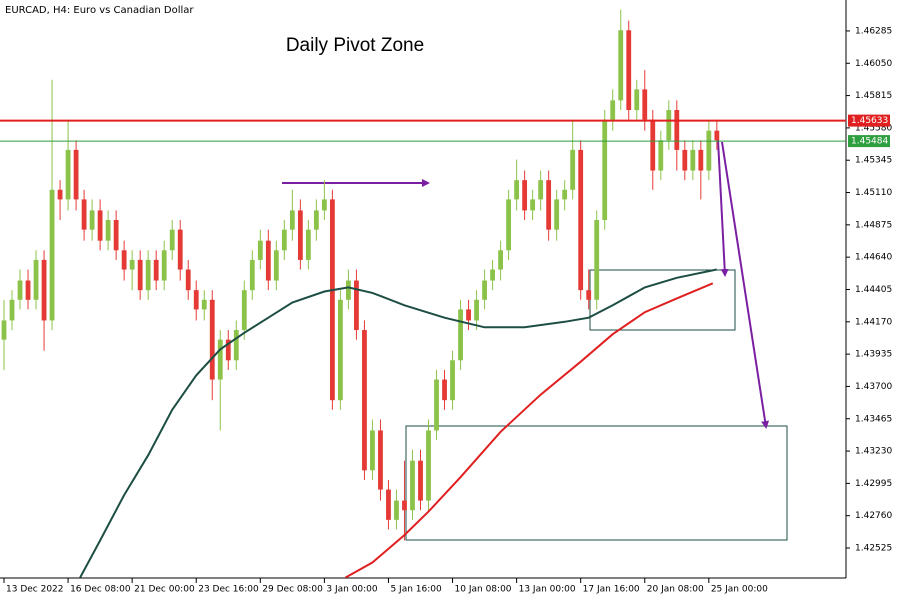 The width and height of the screenshot is (900, 600). I want to click on level-label: 1.45633, so click(869, 121).